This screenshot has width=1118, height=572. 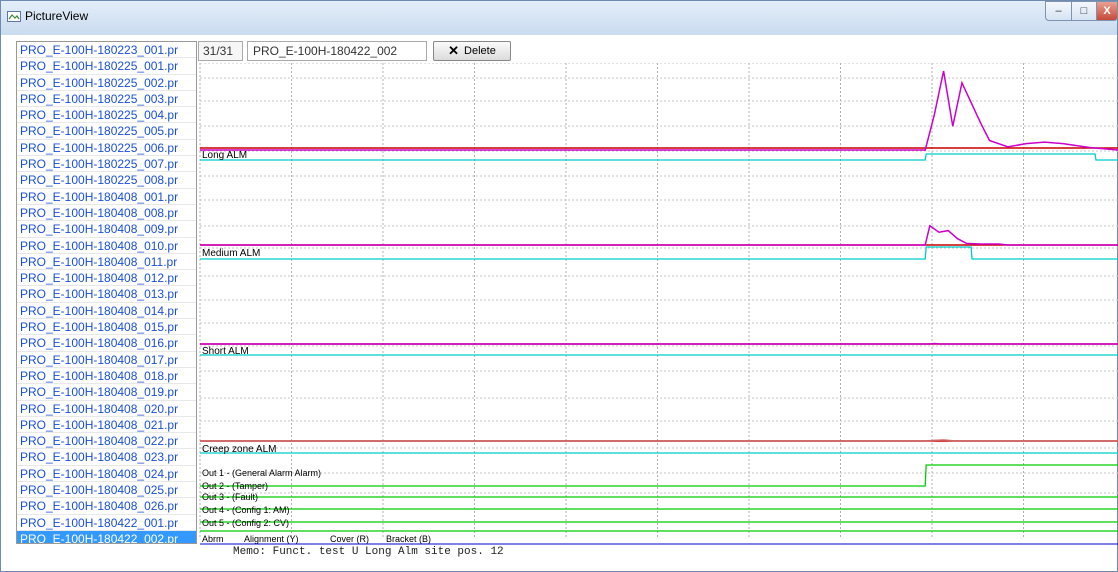 I want to click on close-button: X, so click(x=1107, y=11).